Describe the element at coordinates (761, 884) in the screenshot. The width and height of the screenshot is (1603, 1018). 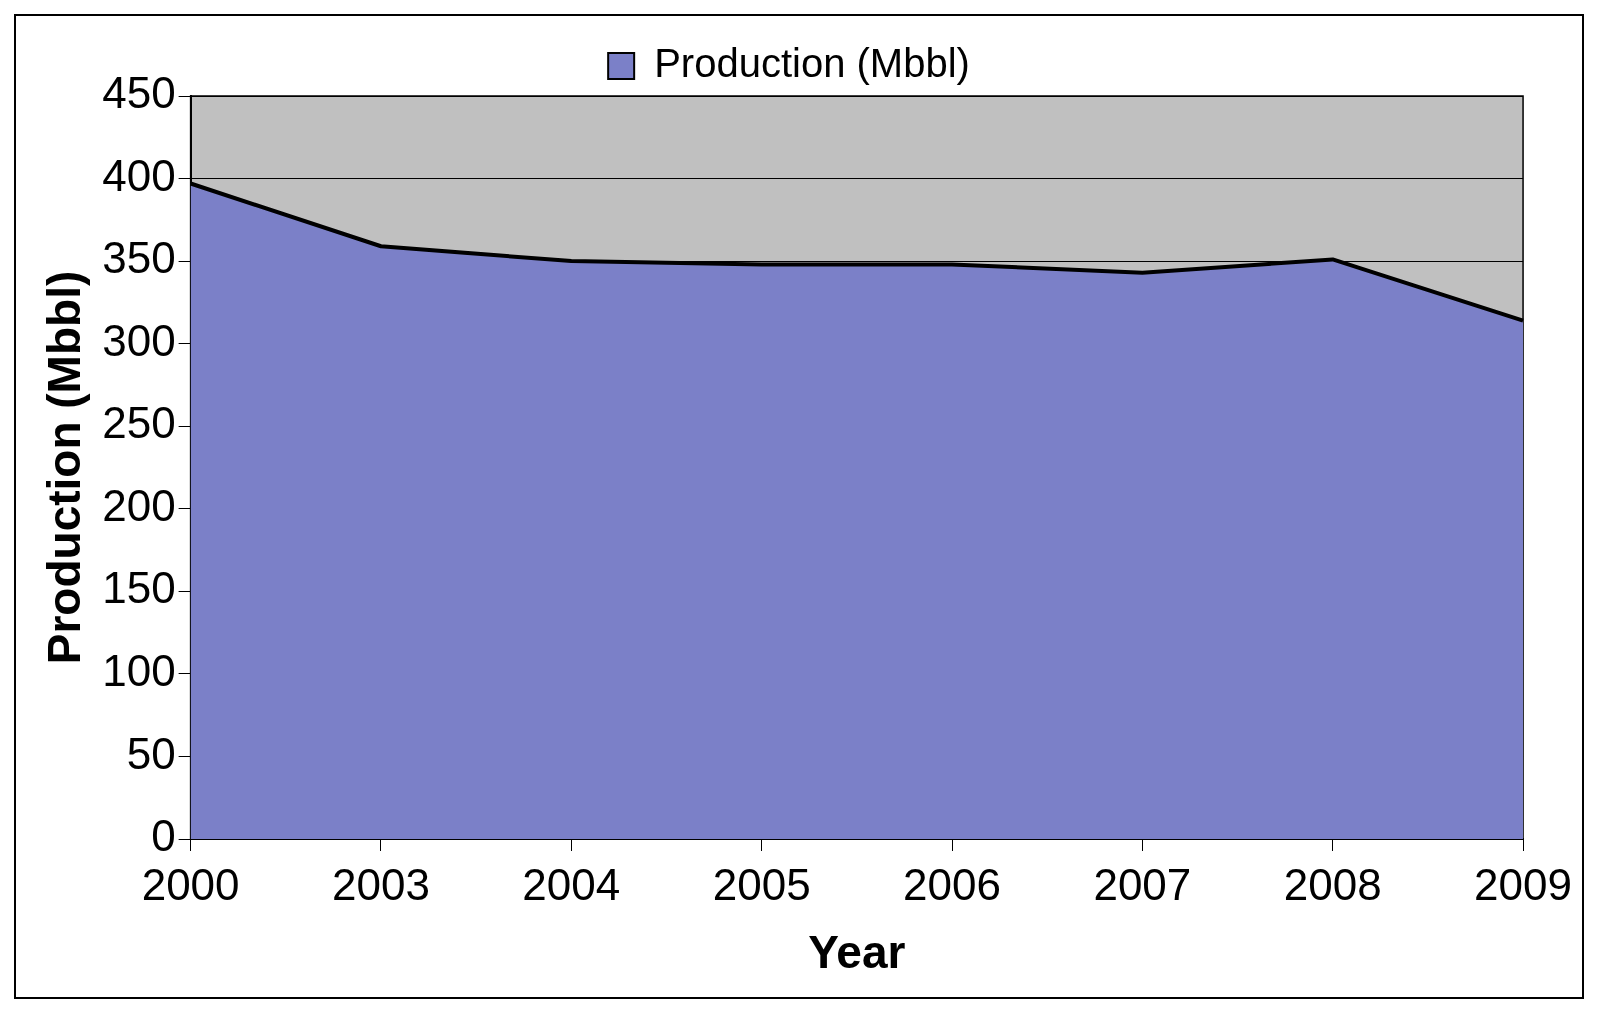
I see `x-tick-label: 2005` at that location.